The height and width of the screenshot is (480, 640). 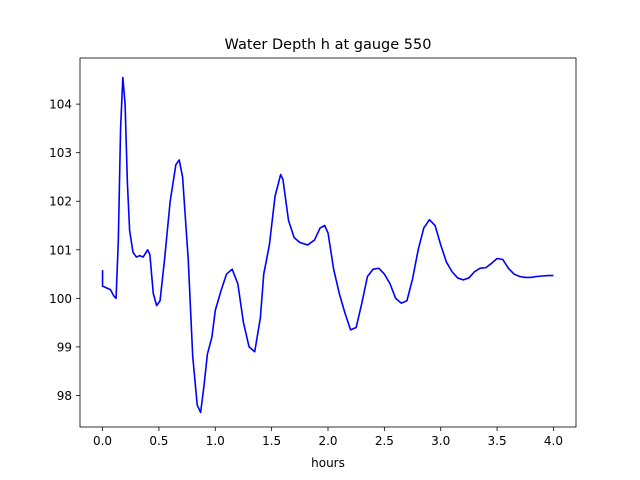 I want to click on x-tick-label: 0.0, so click(x=102, y=441).